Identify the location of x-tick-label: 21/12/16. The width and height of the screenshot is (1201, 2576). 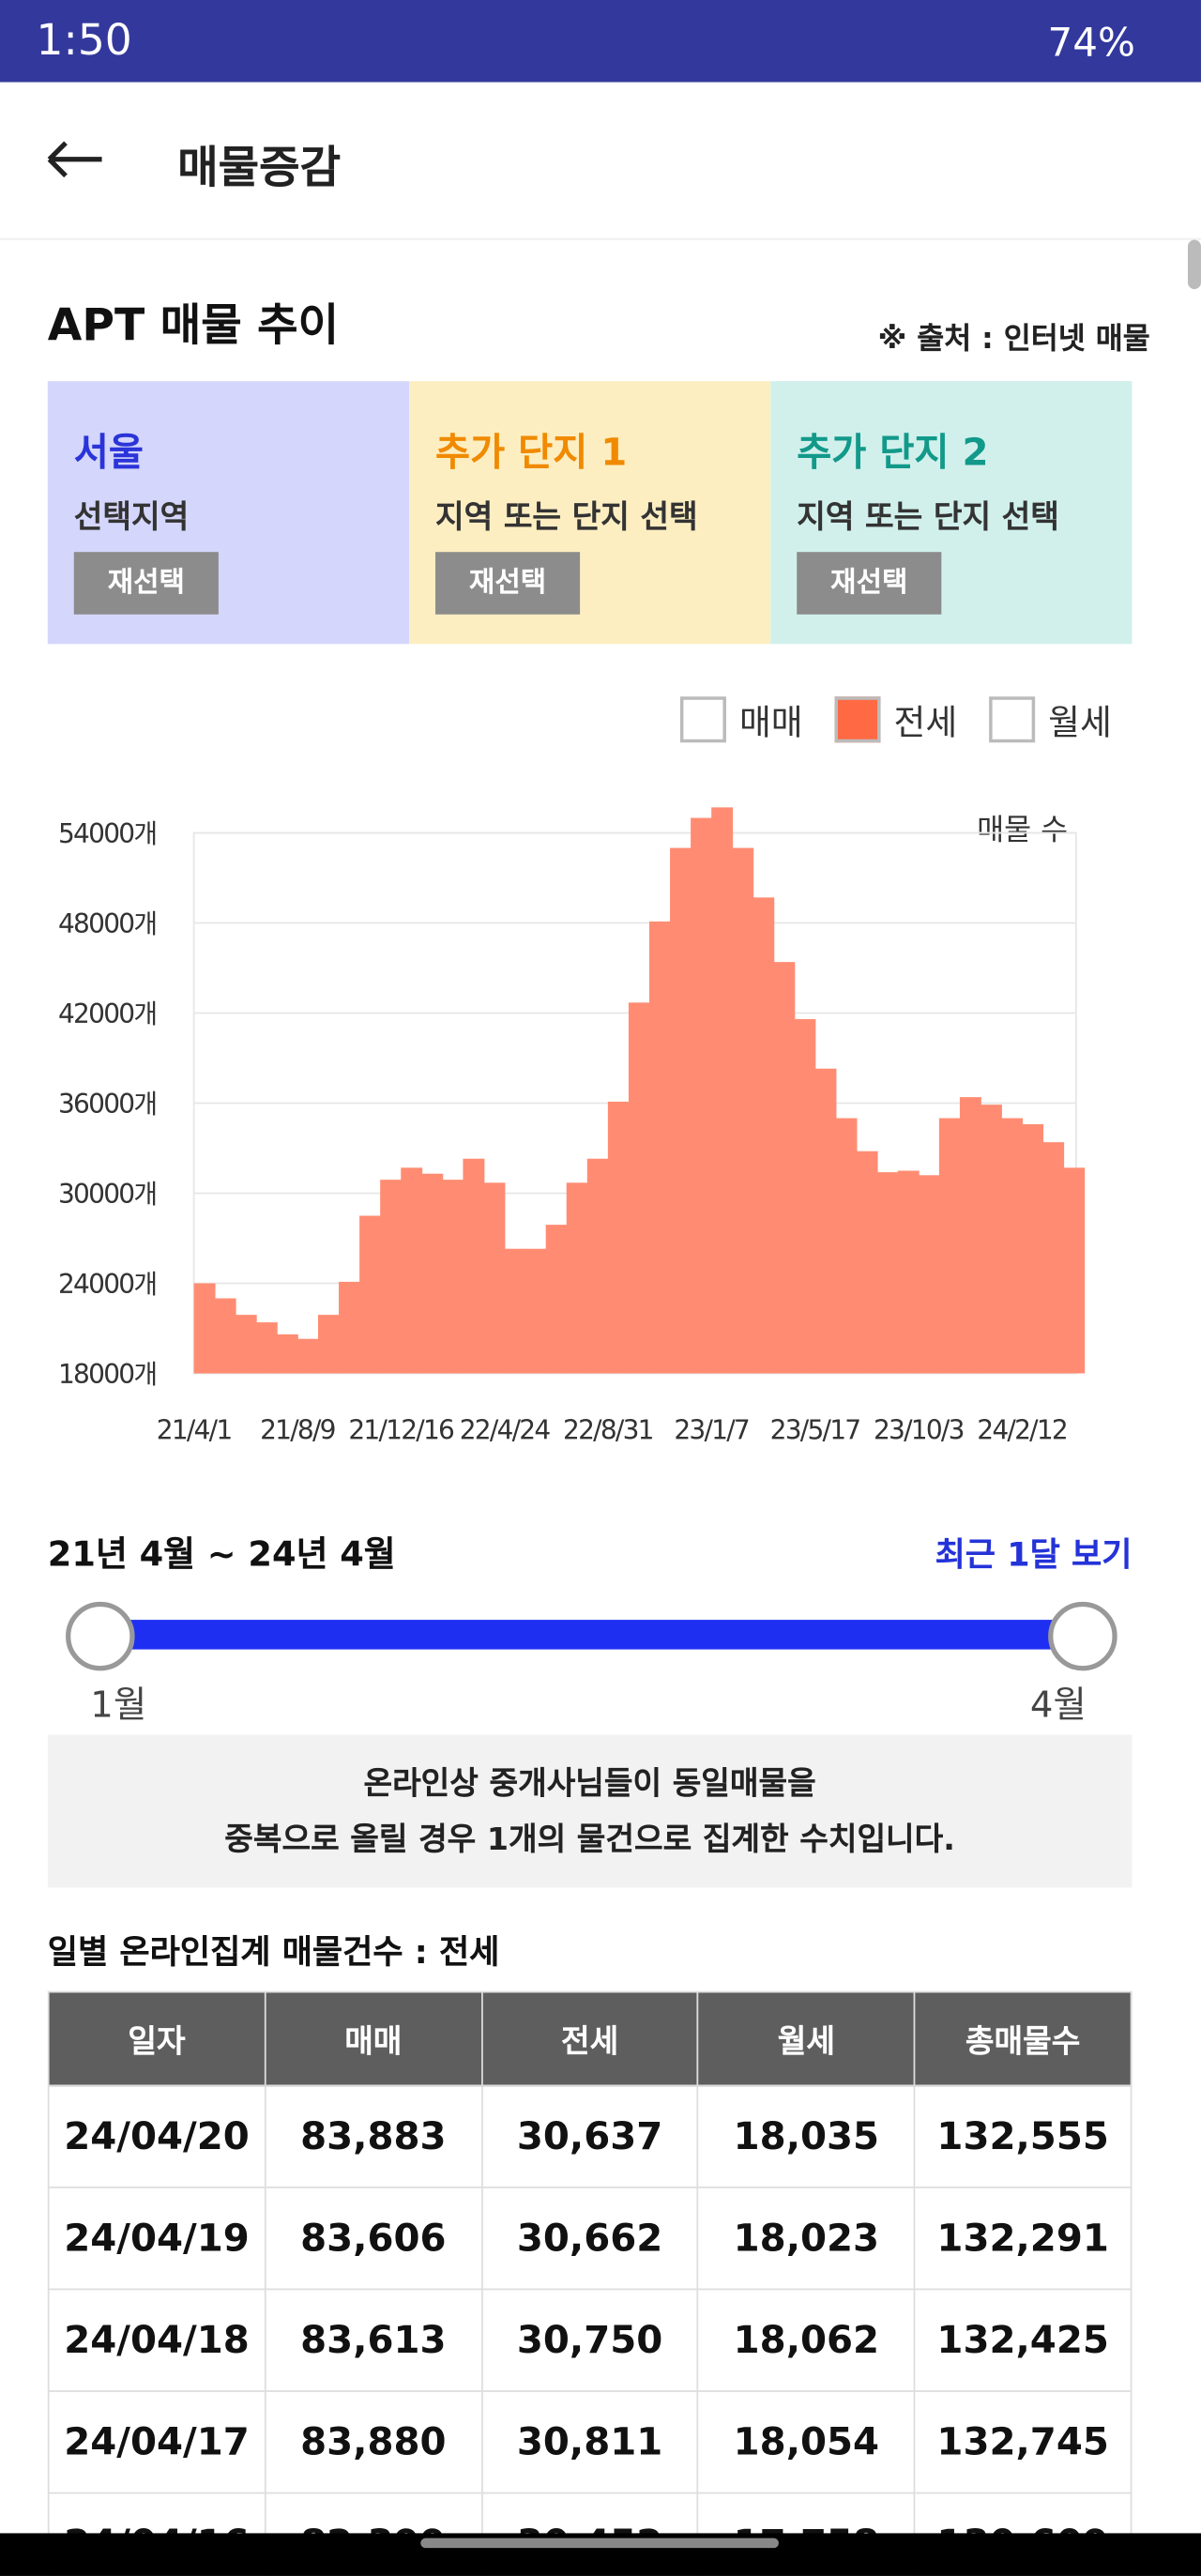
(401, 1430).